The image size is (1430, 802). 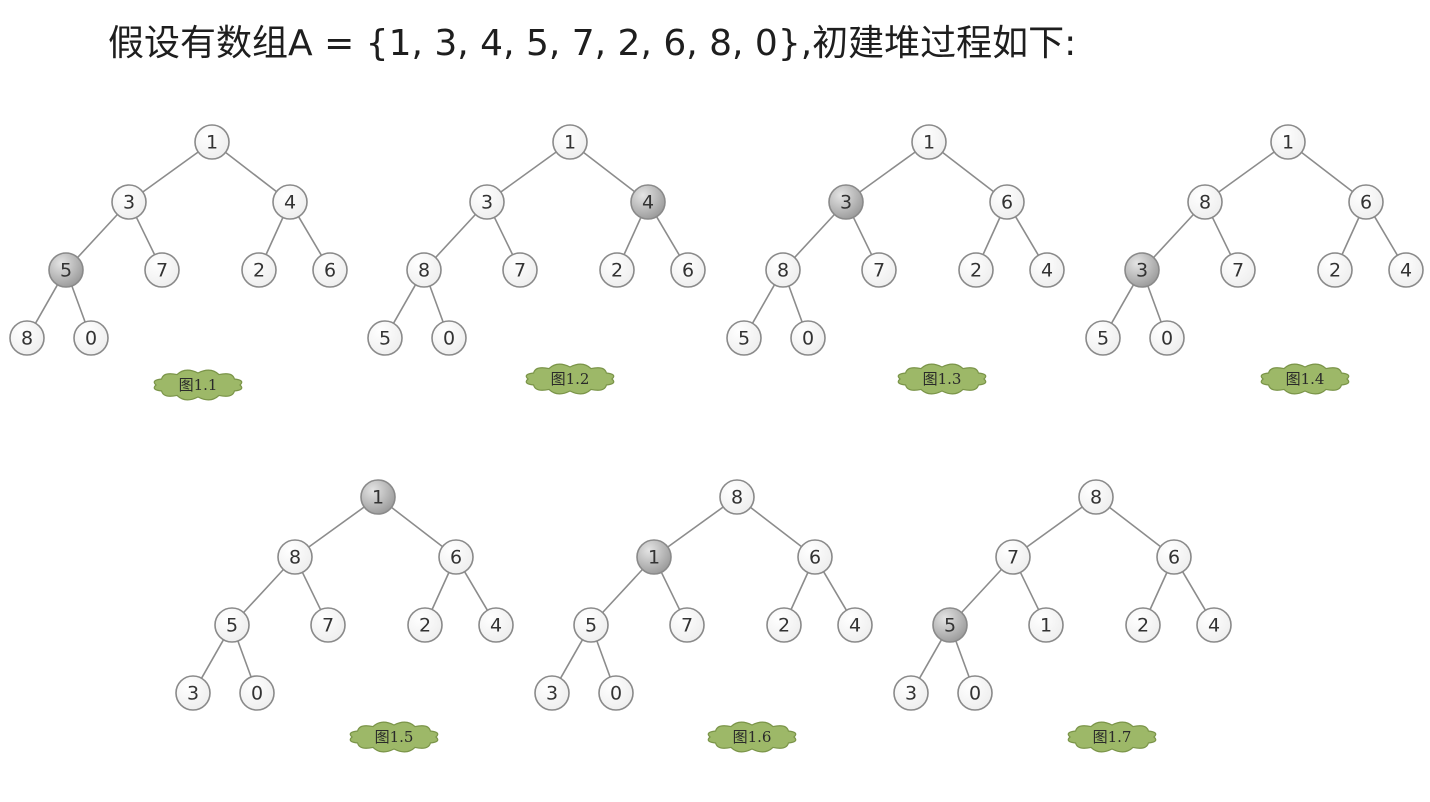 What do you see at coordinates (703, 616) in the screenshot?
I see `heap-tree-6: 8 1 6 5 7 2 4 3 0 图1.6` at bounding box center [703, 616].